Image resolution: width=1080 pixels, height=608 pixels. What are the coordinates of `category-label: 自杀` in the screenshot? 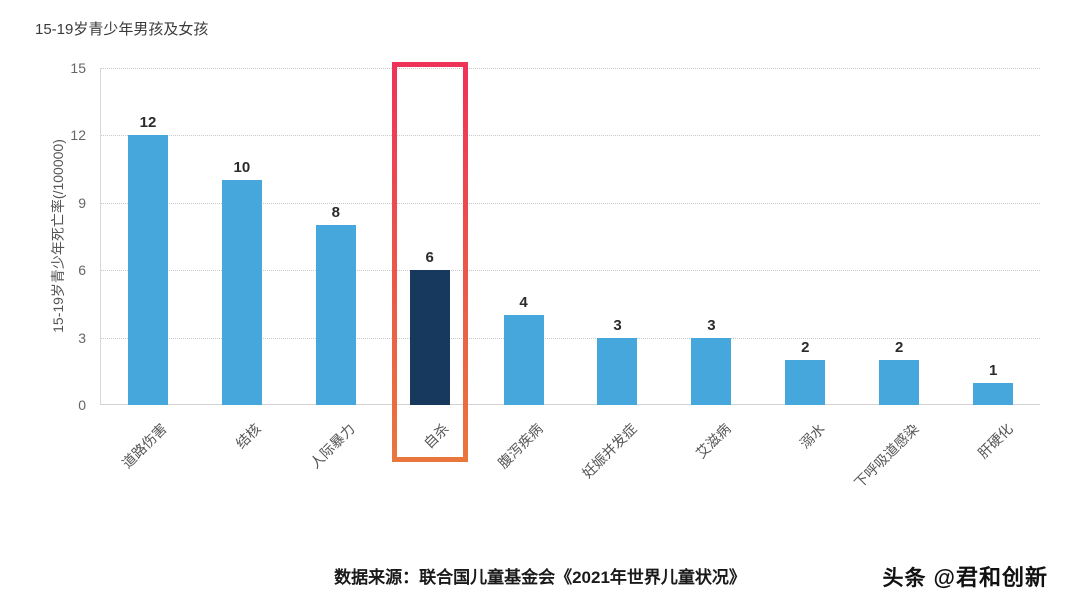 It's located at (436, 436).